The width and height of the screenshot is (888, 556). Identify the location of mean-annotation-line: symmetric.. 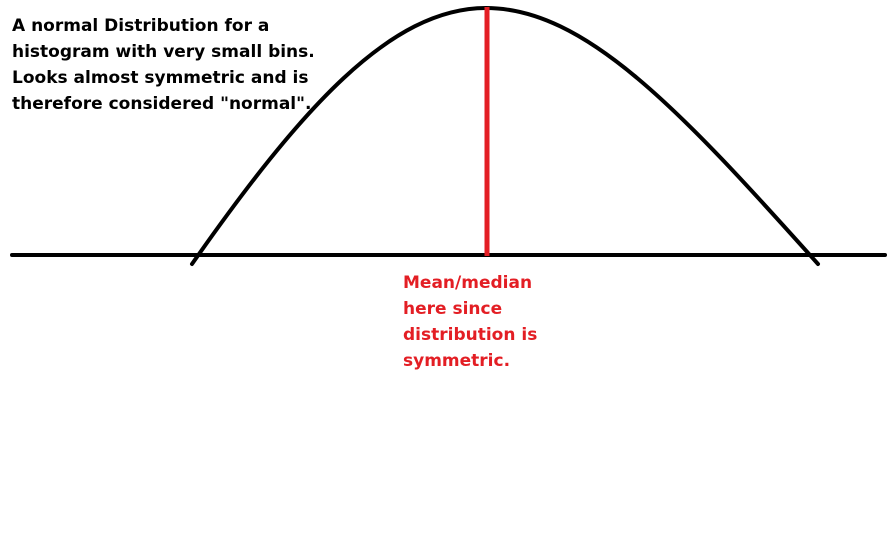
(457, 361).